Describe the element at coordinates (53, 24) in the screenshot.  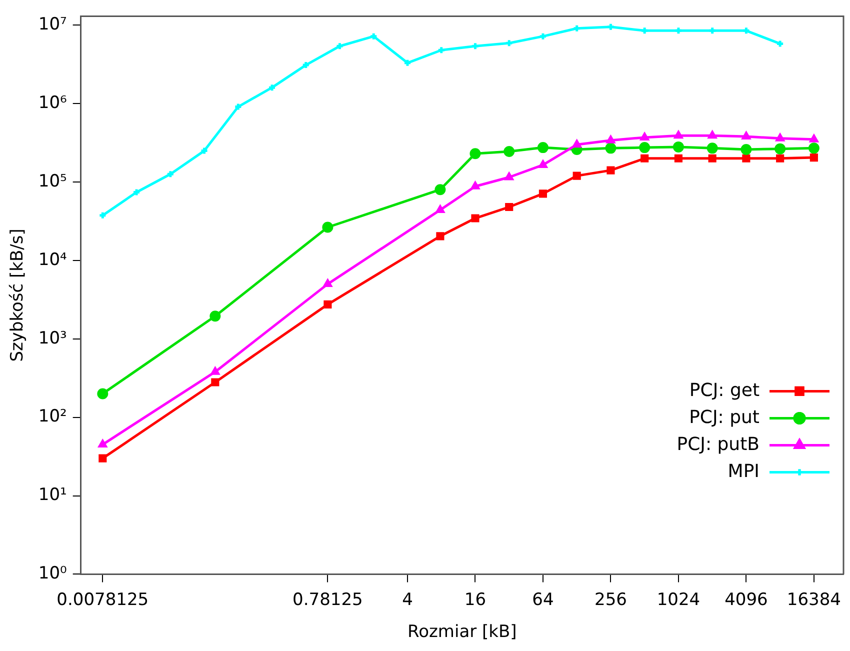
I see `y-tick-label: 10⁷` at that location.